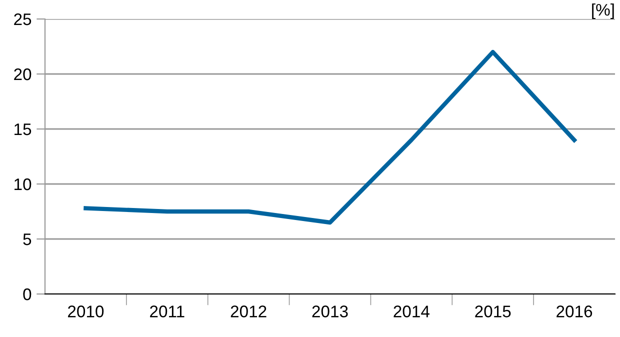  Describe the element at coordinates (167, 312) in the screenshot. I see `x-tick-label: 2011` at that location.